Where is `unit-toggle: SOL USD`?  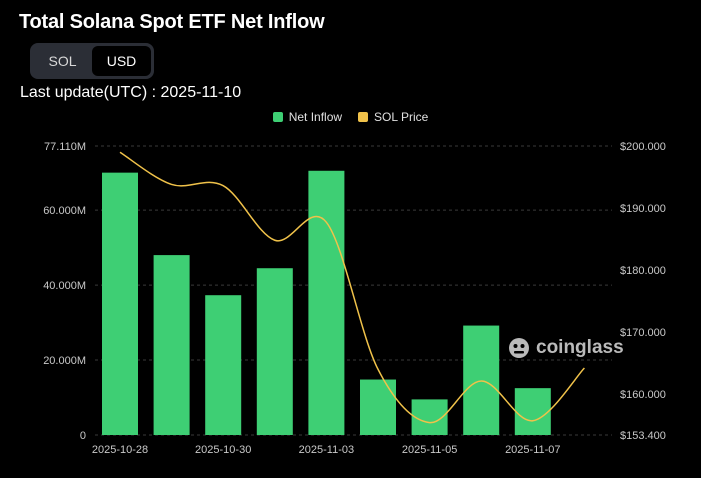 unit-toggle: SOL USD is located at coordinates (92, 61).